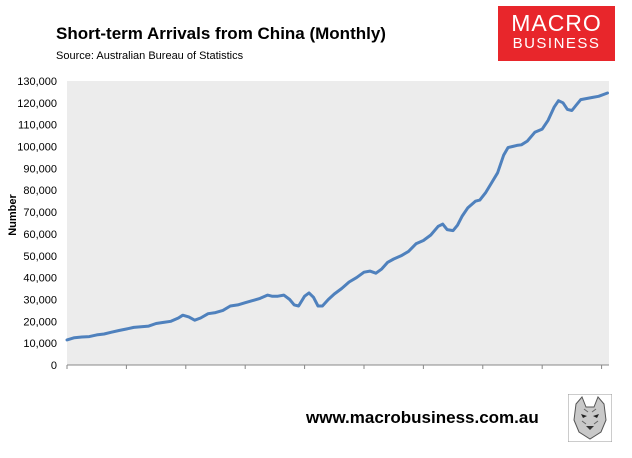 This screenshot has height=458, width=632. What do you see at coordinates (40, 235) in the screenshot?
I see `y-tick-label: 60,000` at bounding box center [40, 235].